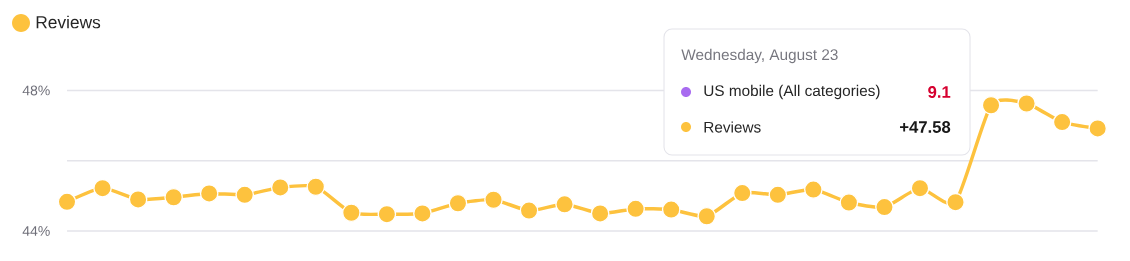 Image resolution: width=1130 pixels, height=261 pixels. I want to click on annotation: US mobile (All categories), so click(792, 92).